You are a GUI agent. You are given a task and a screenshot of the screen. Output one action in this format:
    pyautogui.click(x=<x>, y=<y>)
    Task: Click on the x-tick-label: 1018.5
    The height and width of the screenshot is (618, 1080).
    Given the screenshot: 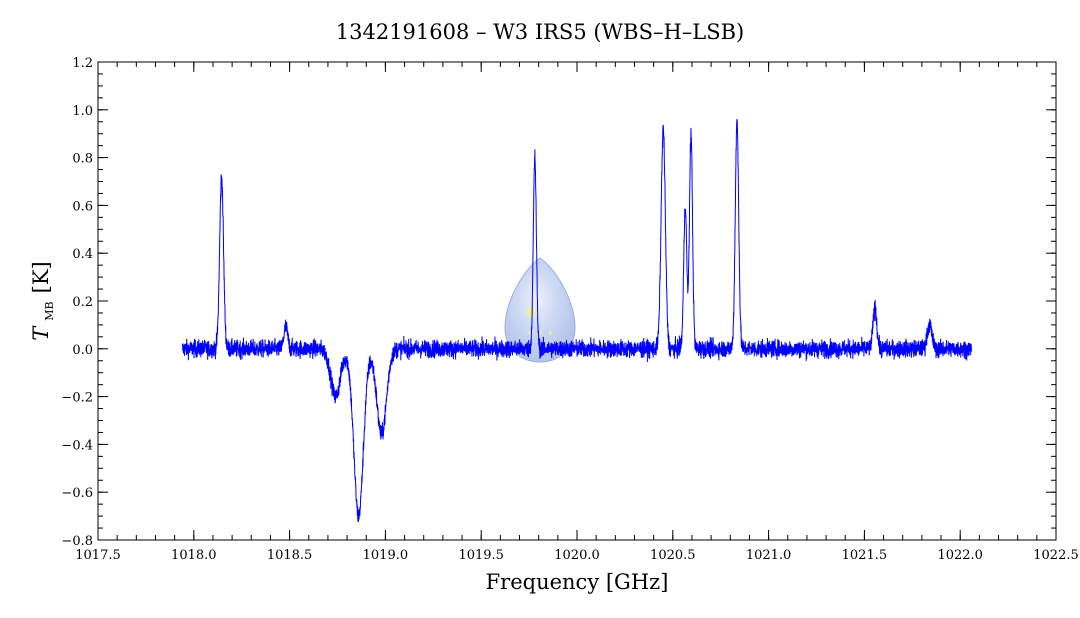 What is the action you would take?
    pyautogui.click(x=290, y=555)
    